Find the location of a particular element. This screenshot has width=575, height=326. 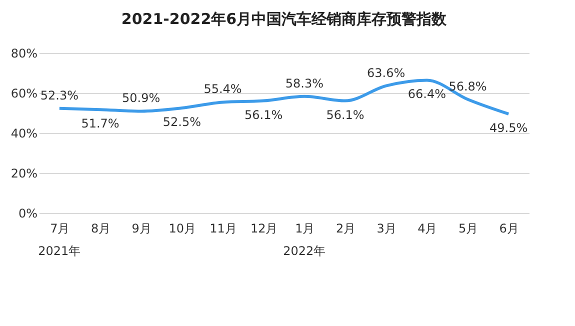

text: 50.9% is located at coordinates (141, 98).